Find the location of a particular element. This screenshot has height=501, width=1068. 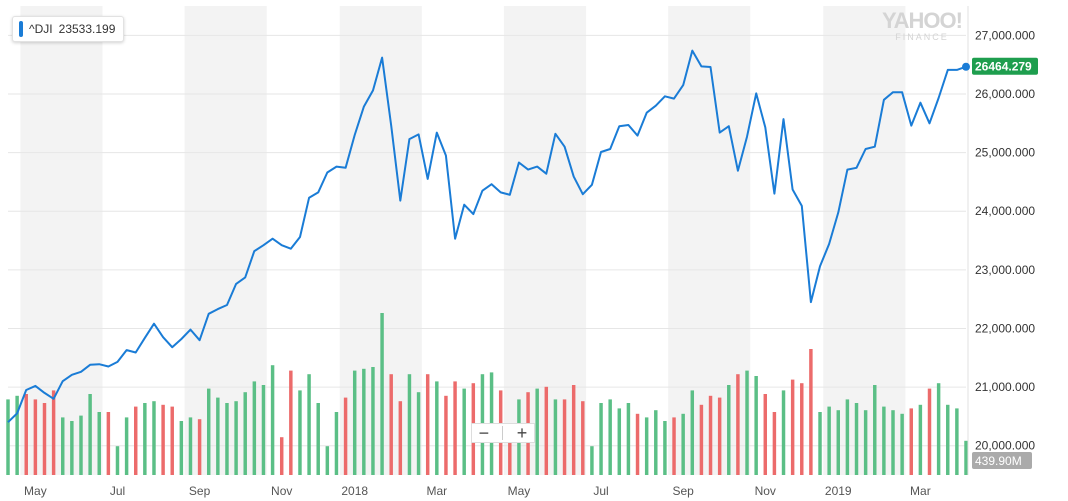

last-price-label: 26464.279 is located at coordinates (1003, 67).